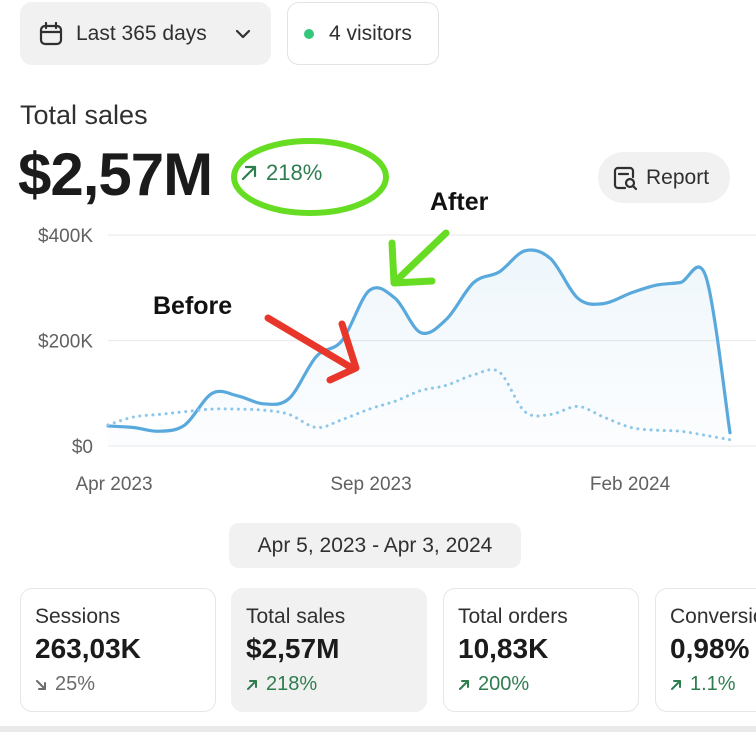 The image size is (756, 732). Describe the element at coordinates (88, 648) in the screenshot. I see `card-value: 263,03K` at that location.